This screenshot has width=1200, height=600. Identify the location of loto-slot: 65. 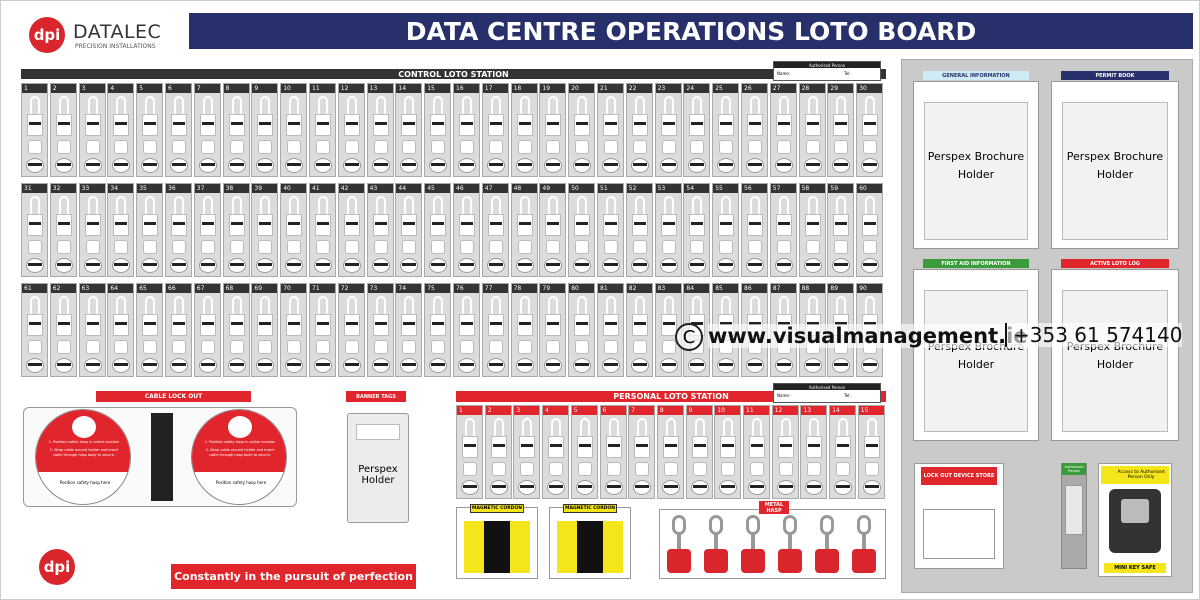
(150, 330).